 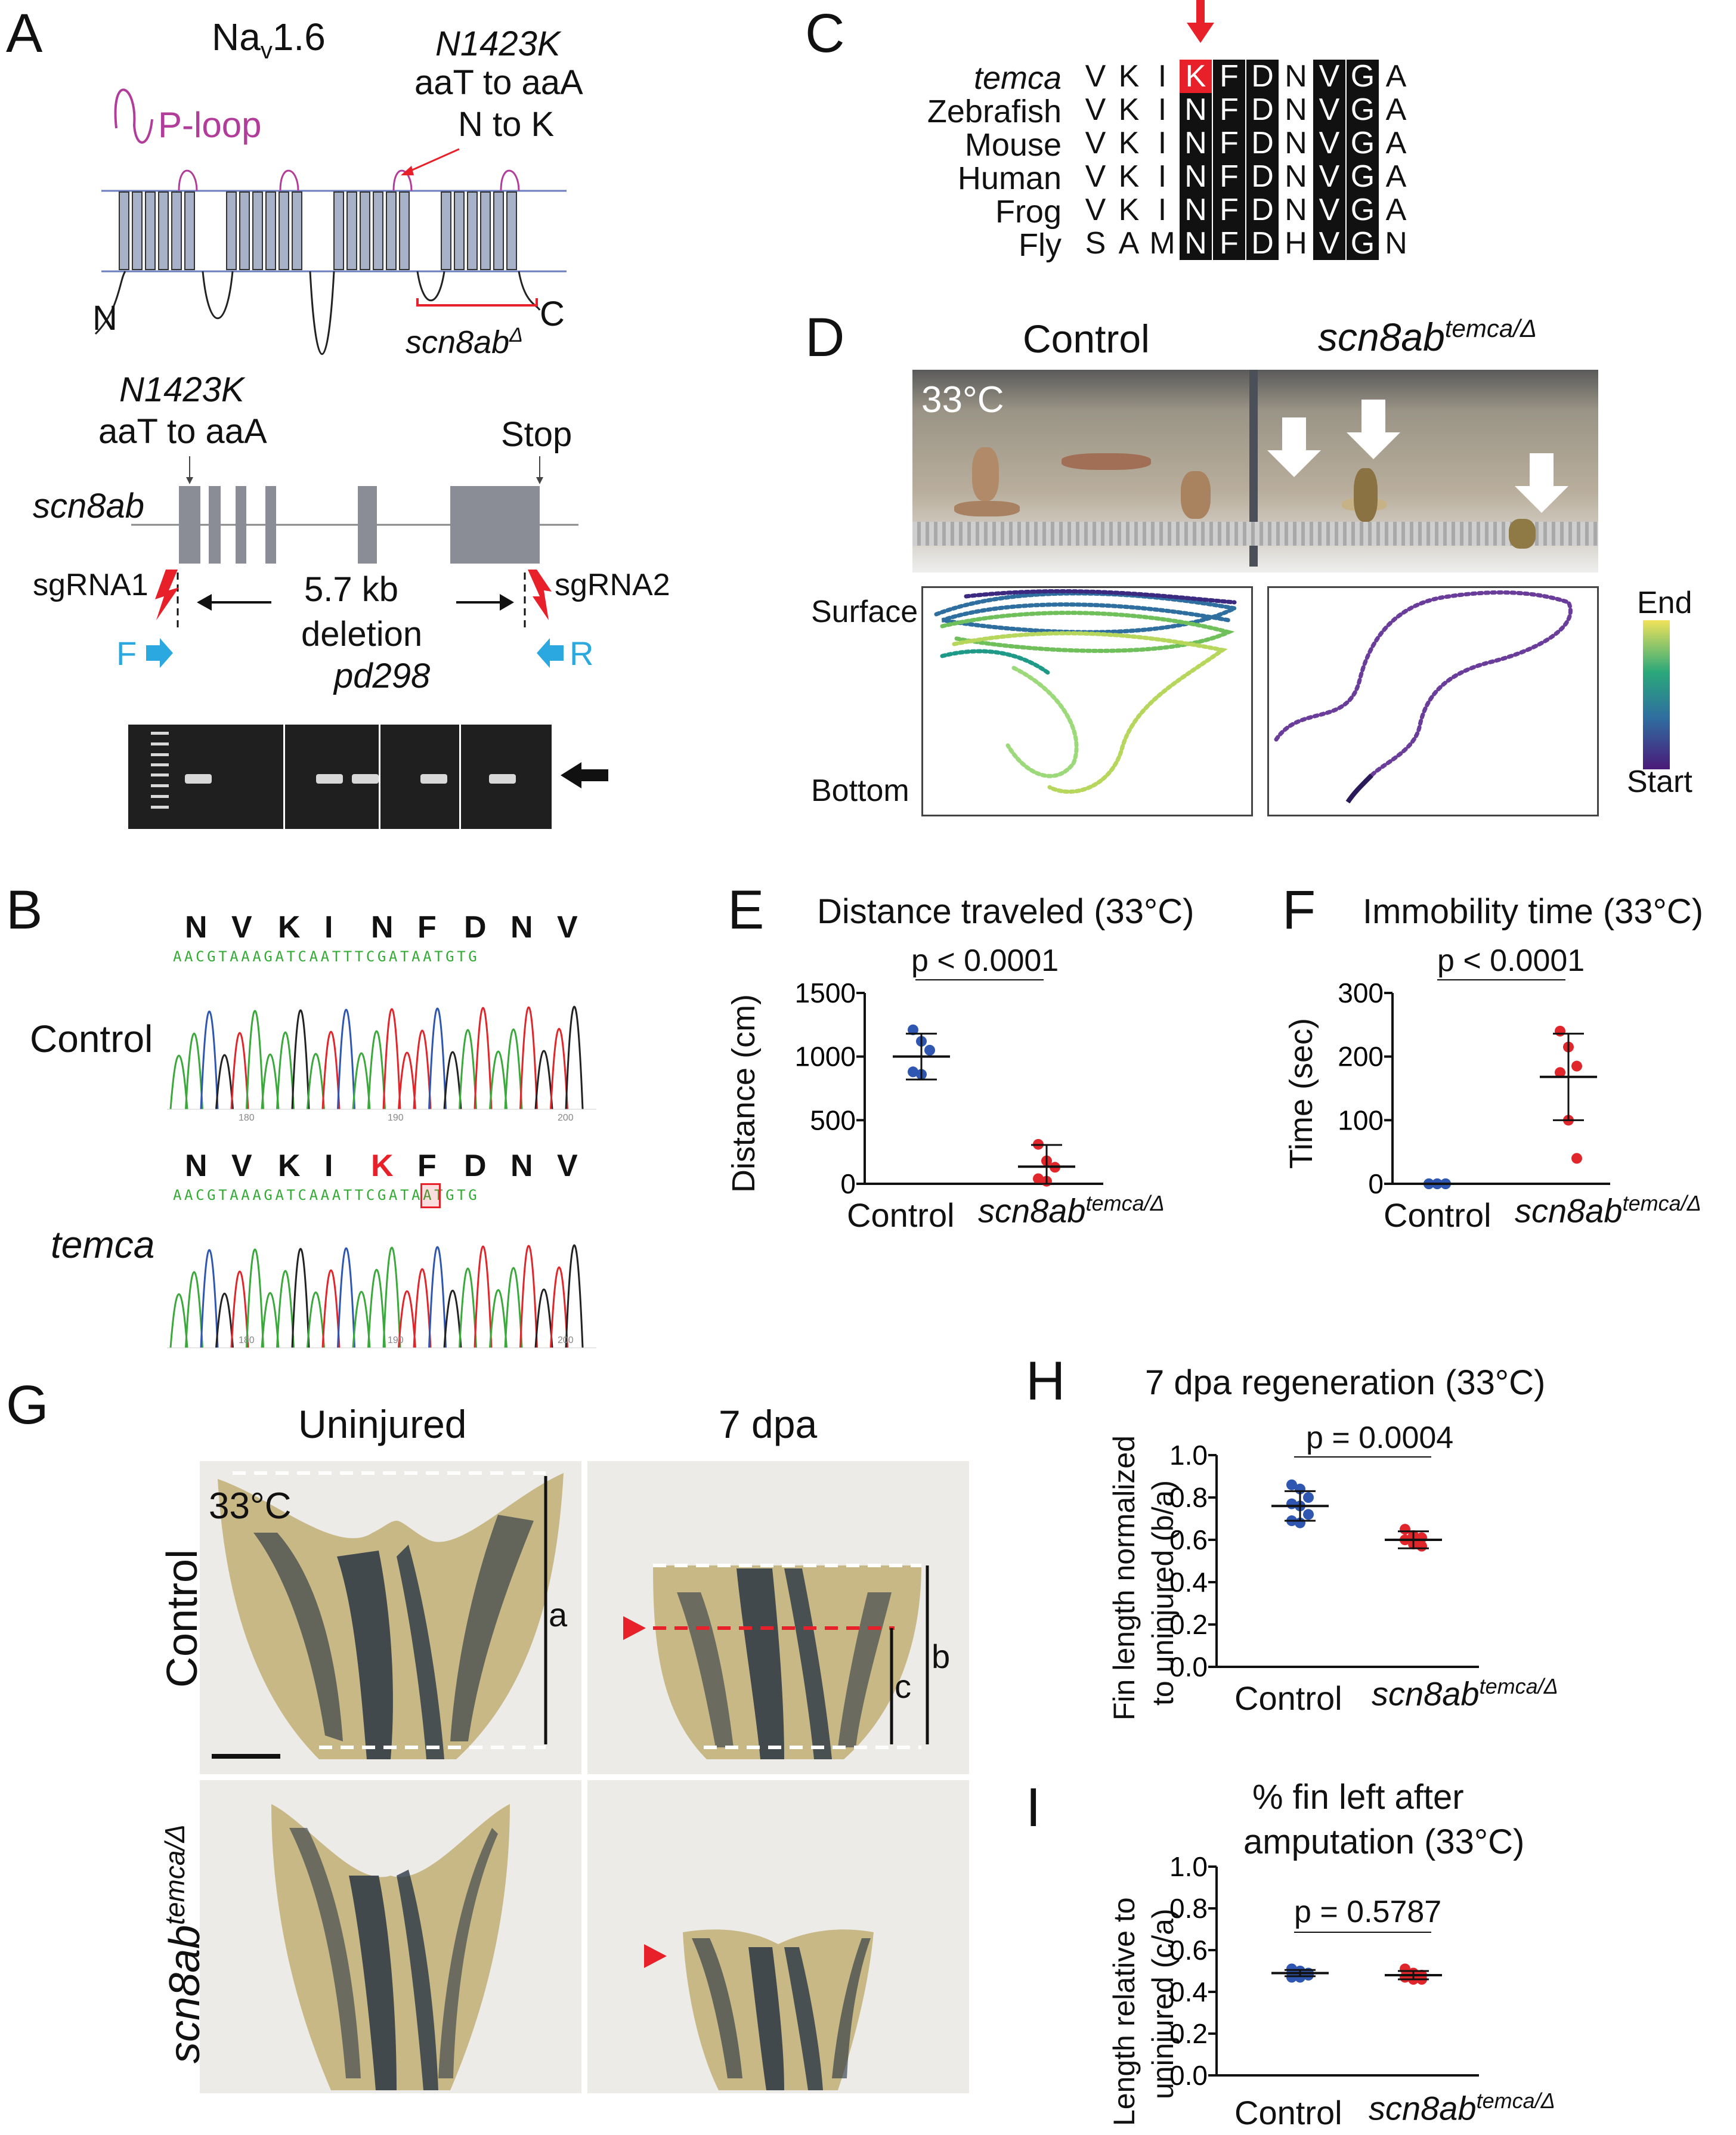 I want to click on n-terminus-label: N, so click(x=105, y=318).